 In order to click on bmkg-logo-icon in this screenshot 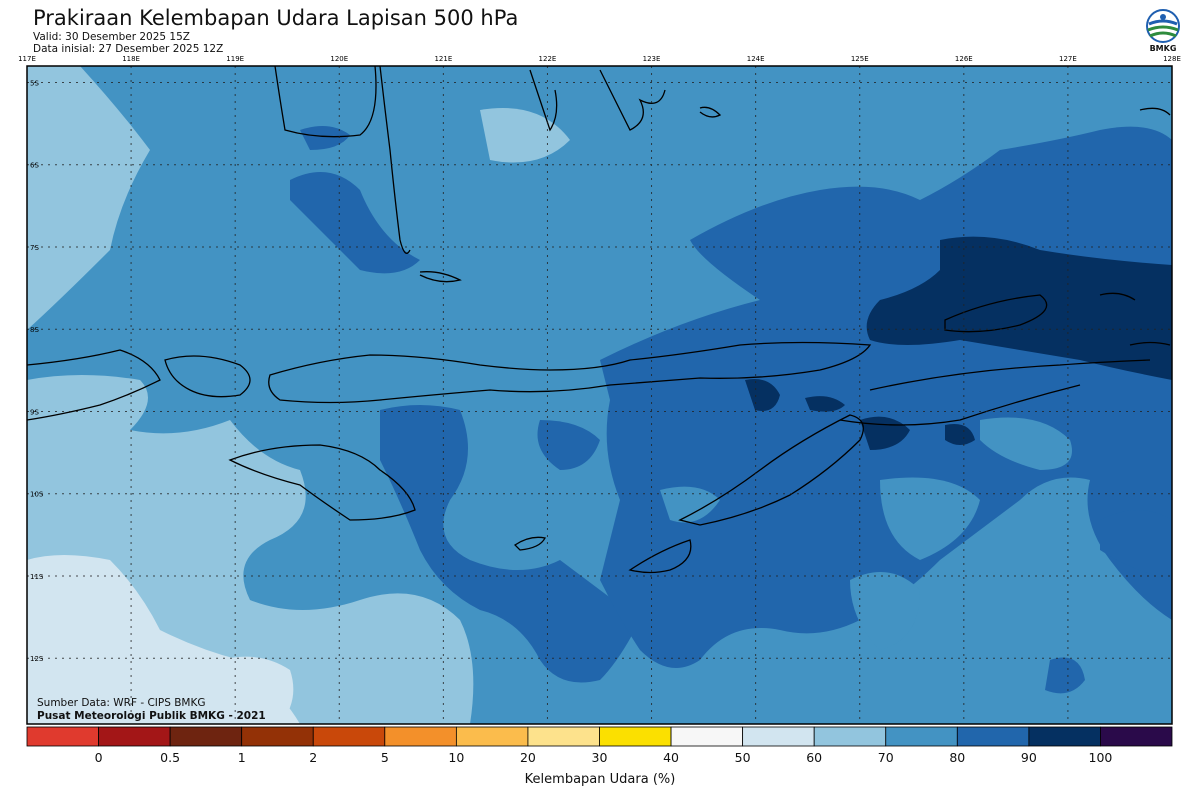, I will do `click(1163, 26)`.